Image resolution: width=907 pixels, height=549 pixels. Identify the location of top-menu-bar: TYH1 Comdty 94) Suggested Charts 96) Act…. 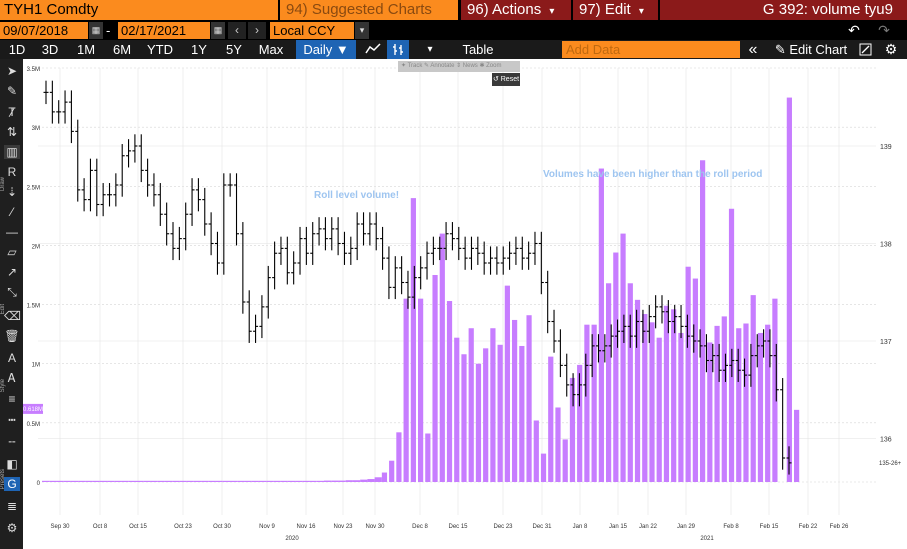
(453, 10).